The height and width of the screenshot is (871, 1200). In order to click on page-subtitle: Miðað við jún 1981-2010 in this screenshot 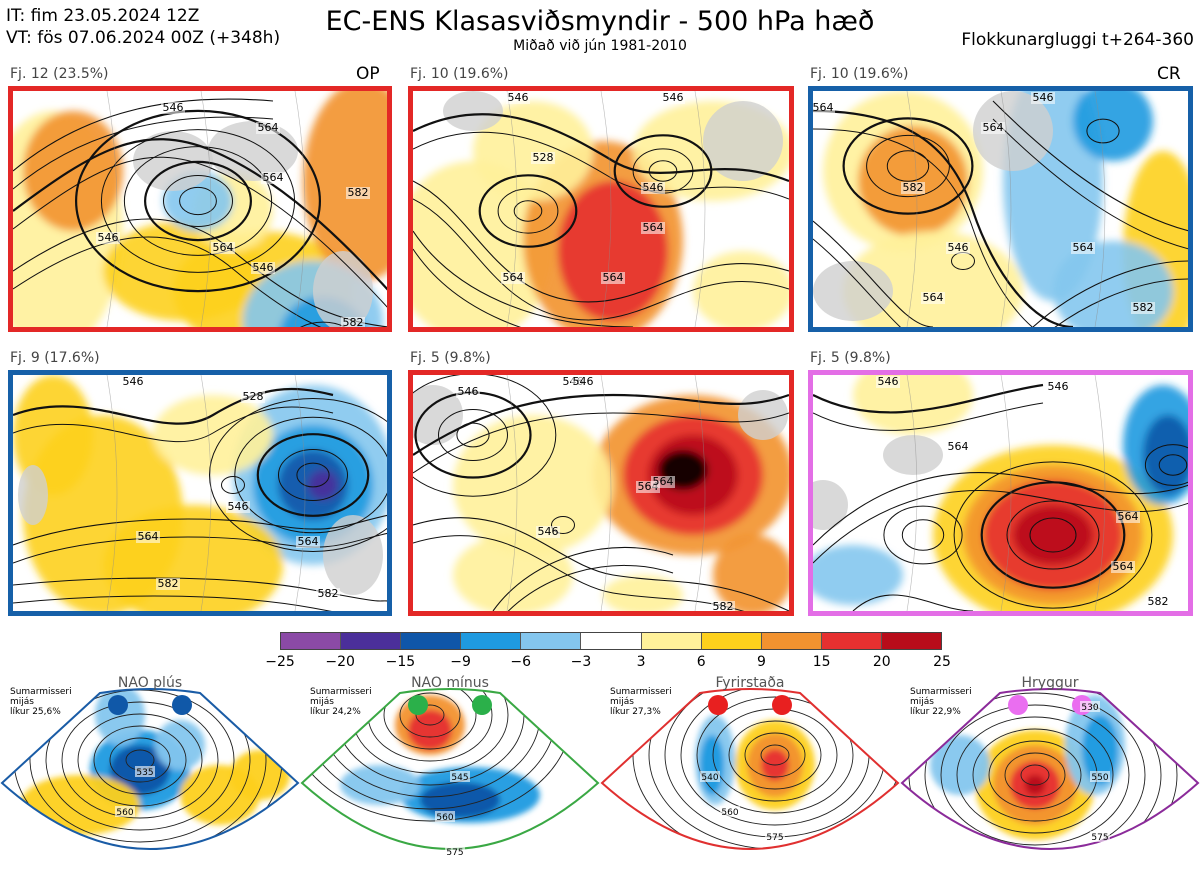, I will do `click(600, 46)`.